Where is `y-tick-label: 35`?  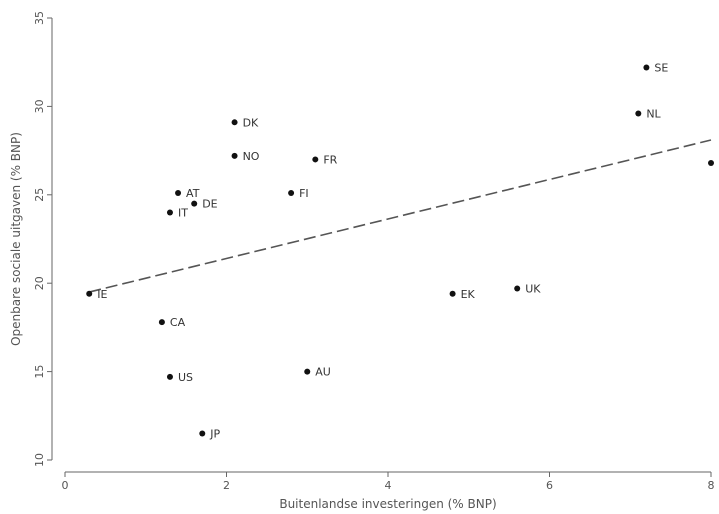
y-tick-label: 35 is located at coordinates (39, 18).